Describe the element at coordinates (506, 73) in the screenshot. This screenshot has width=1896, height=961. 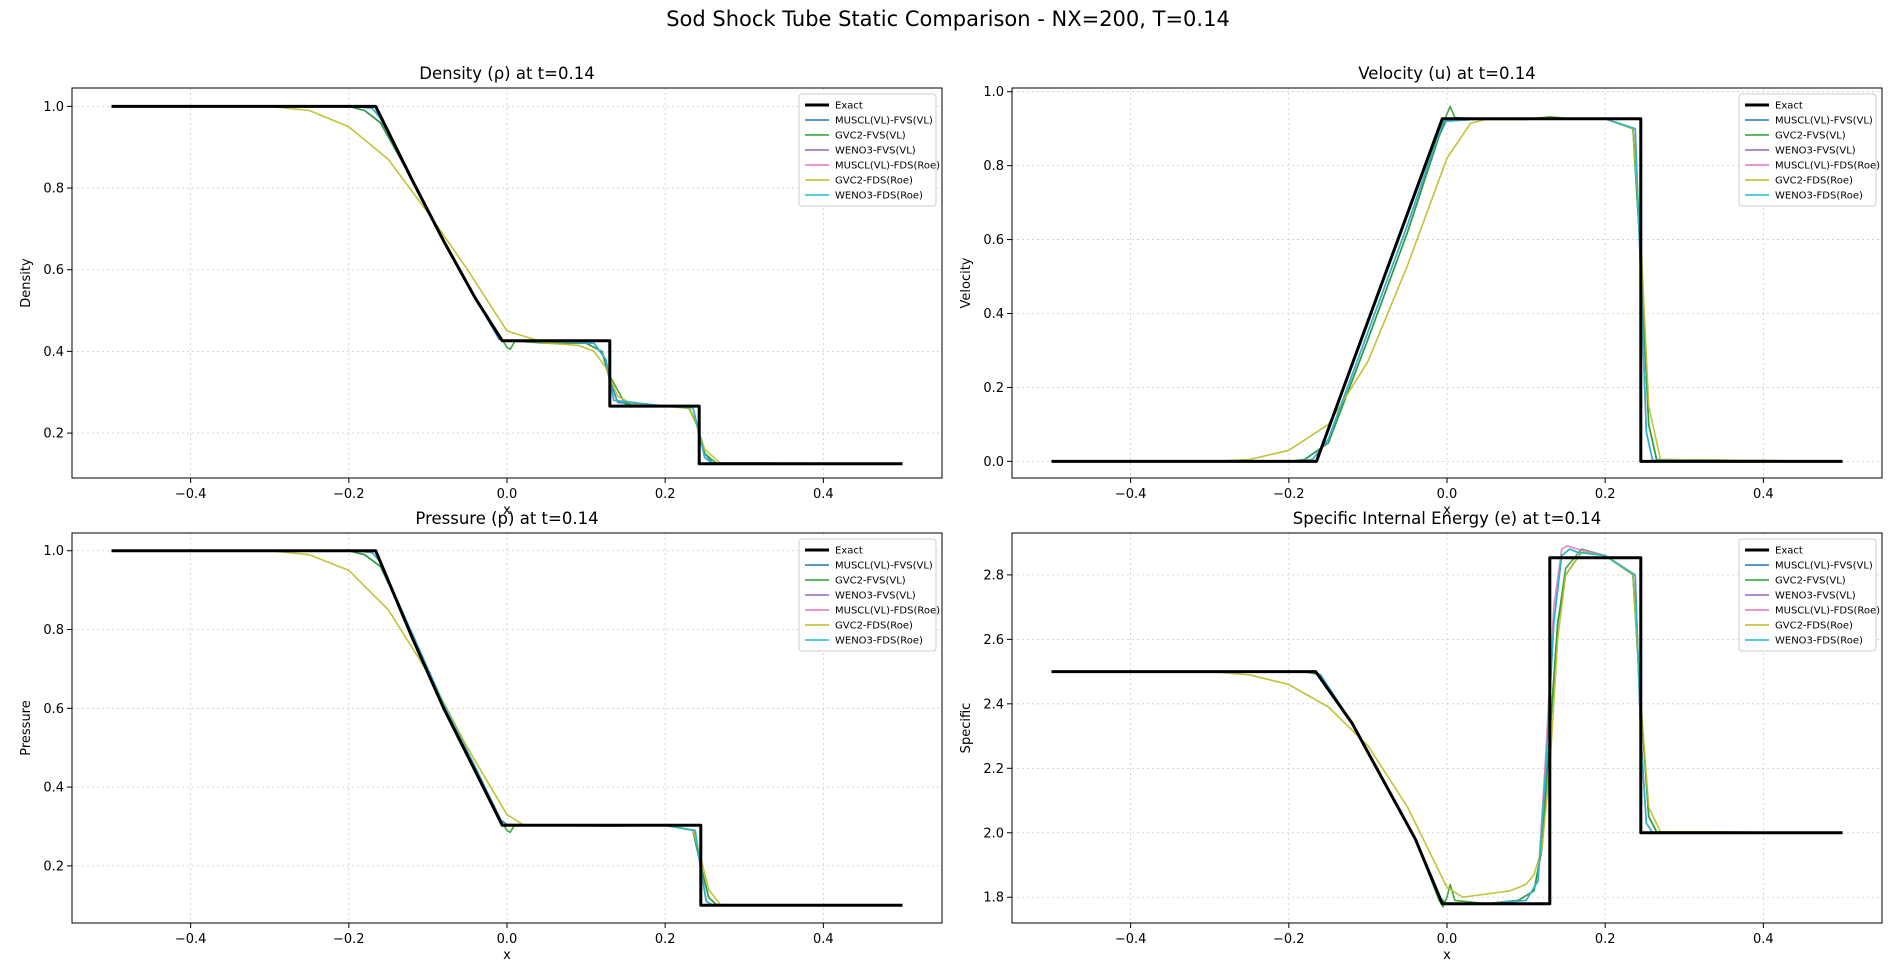
I see `panel-title: Density (ρ) at t=0.14` at that location.